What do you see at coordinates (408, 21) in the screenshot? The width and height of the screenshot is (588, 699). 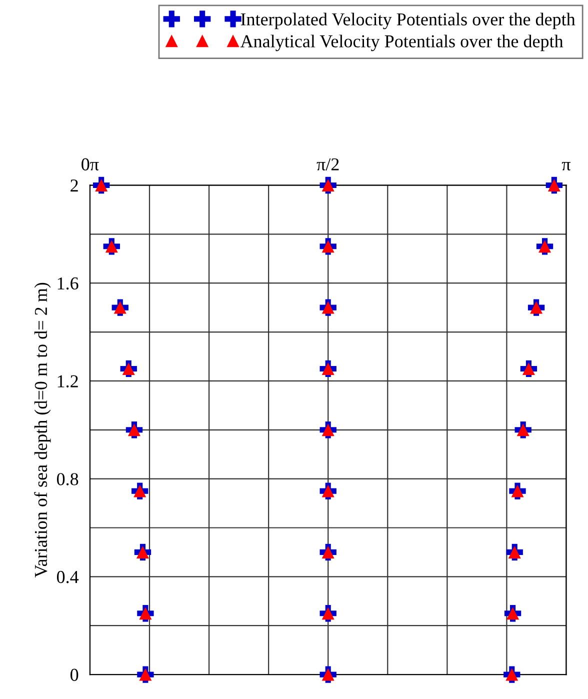 I see `legend-label: Interpolated Velocity Potentials over the depth` at bounding box center [408, 21].